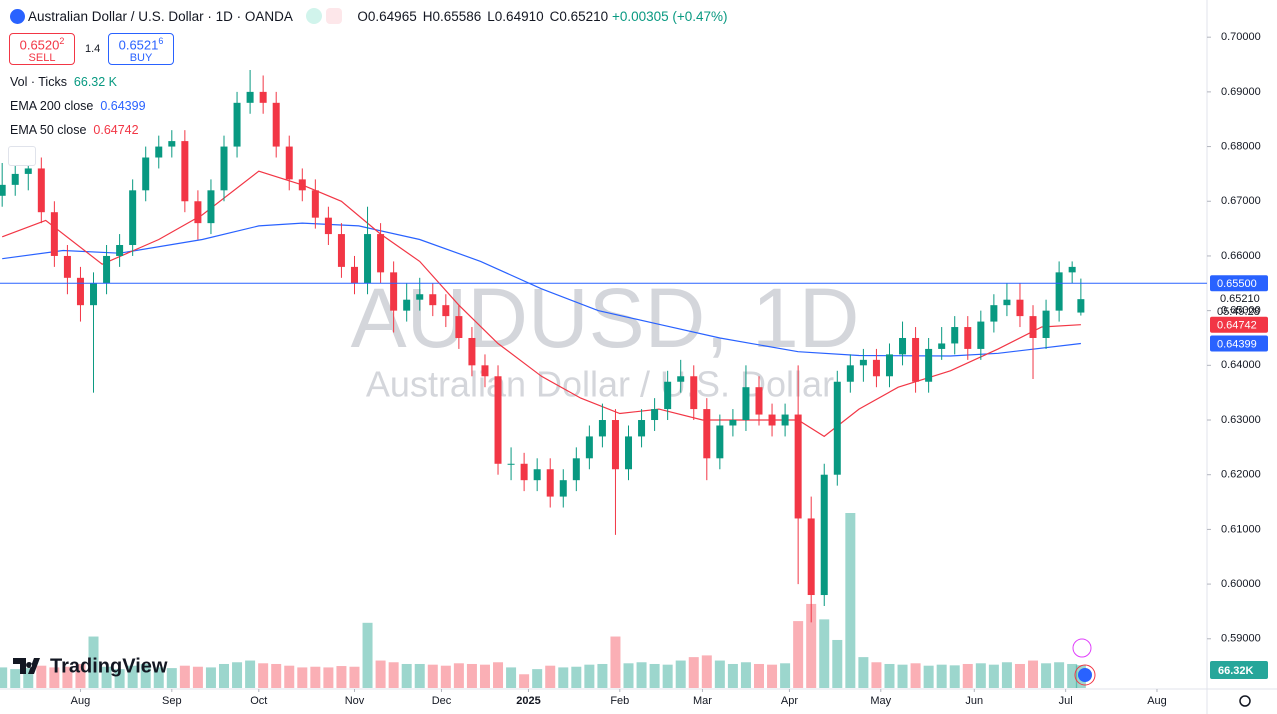 The image size is (1277, 714). Describe the element at coordinates (427, 16) in the screenshot. I see `ohlc-label: H` at that location.